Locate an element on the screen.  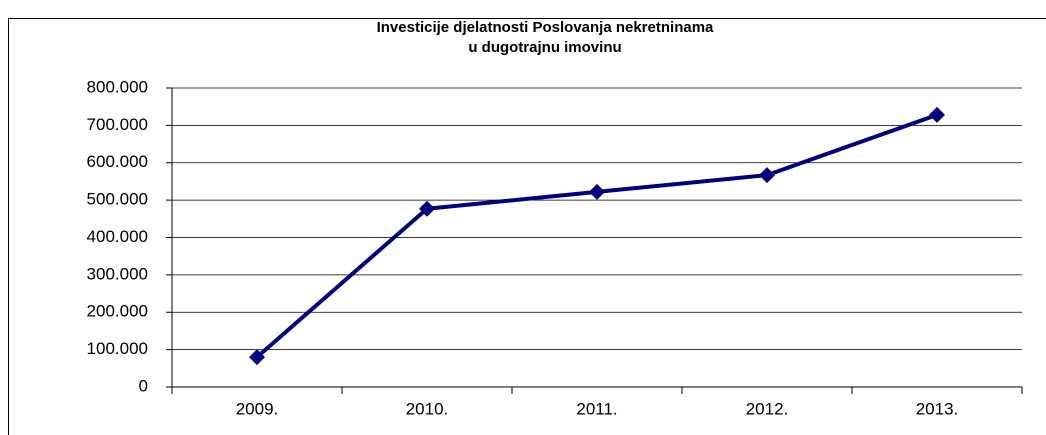
y-tick-label: 800.000 is located at coordinates (117, 86).